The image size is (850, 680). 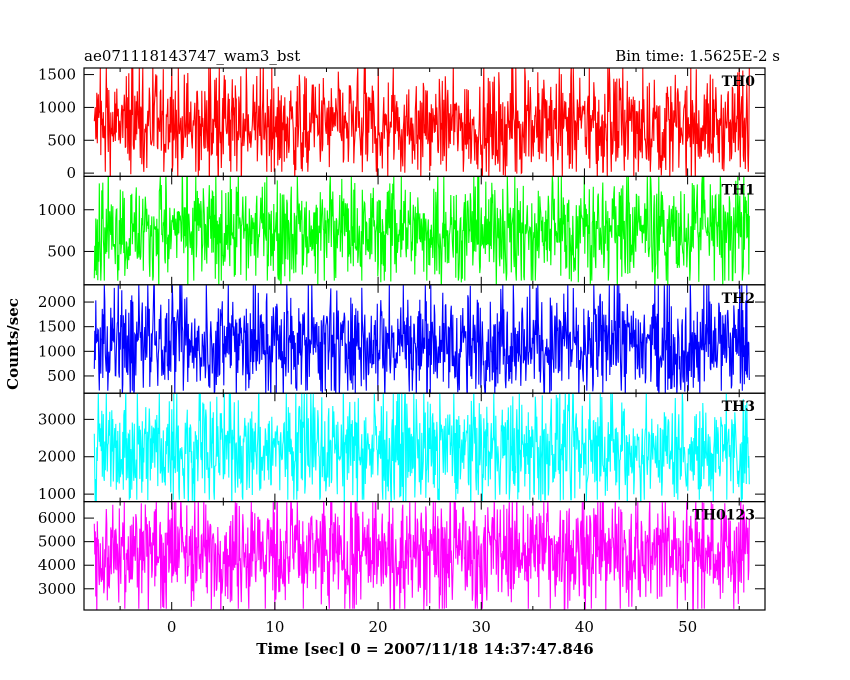 I want to click on y-axis-label: Counts/sec, so click(x=13, y=344).